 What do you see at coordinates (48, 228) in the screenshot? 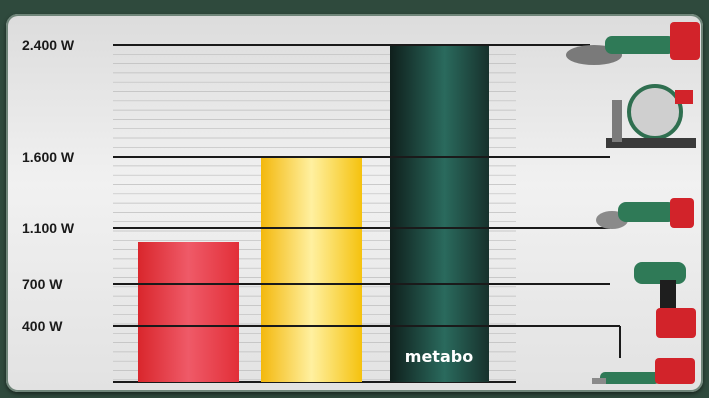
I see `y-tick-label: 1.100 W` at bounding box center [48, 228].